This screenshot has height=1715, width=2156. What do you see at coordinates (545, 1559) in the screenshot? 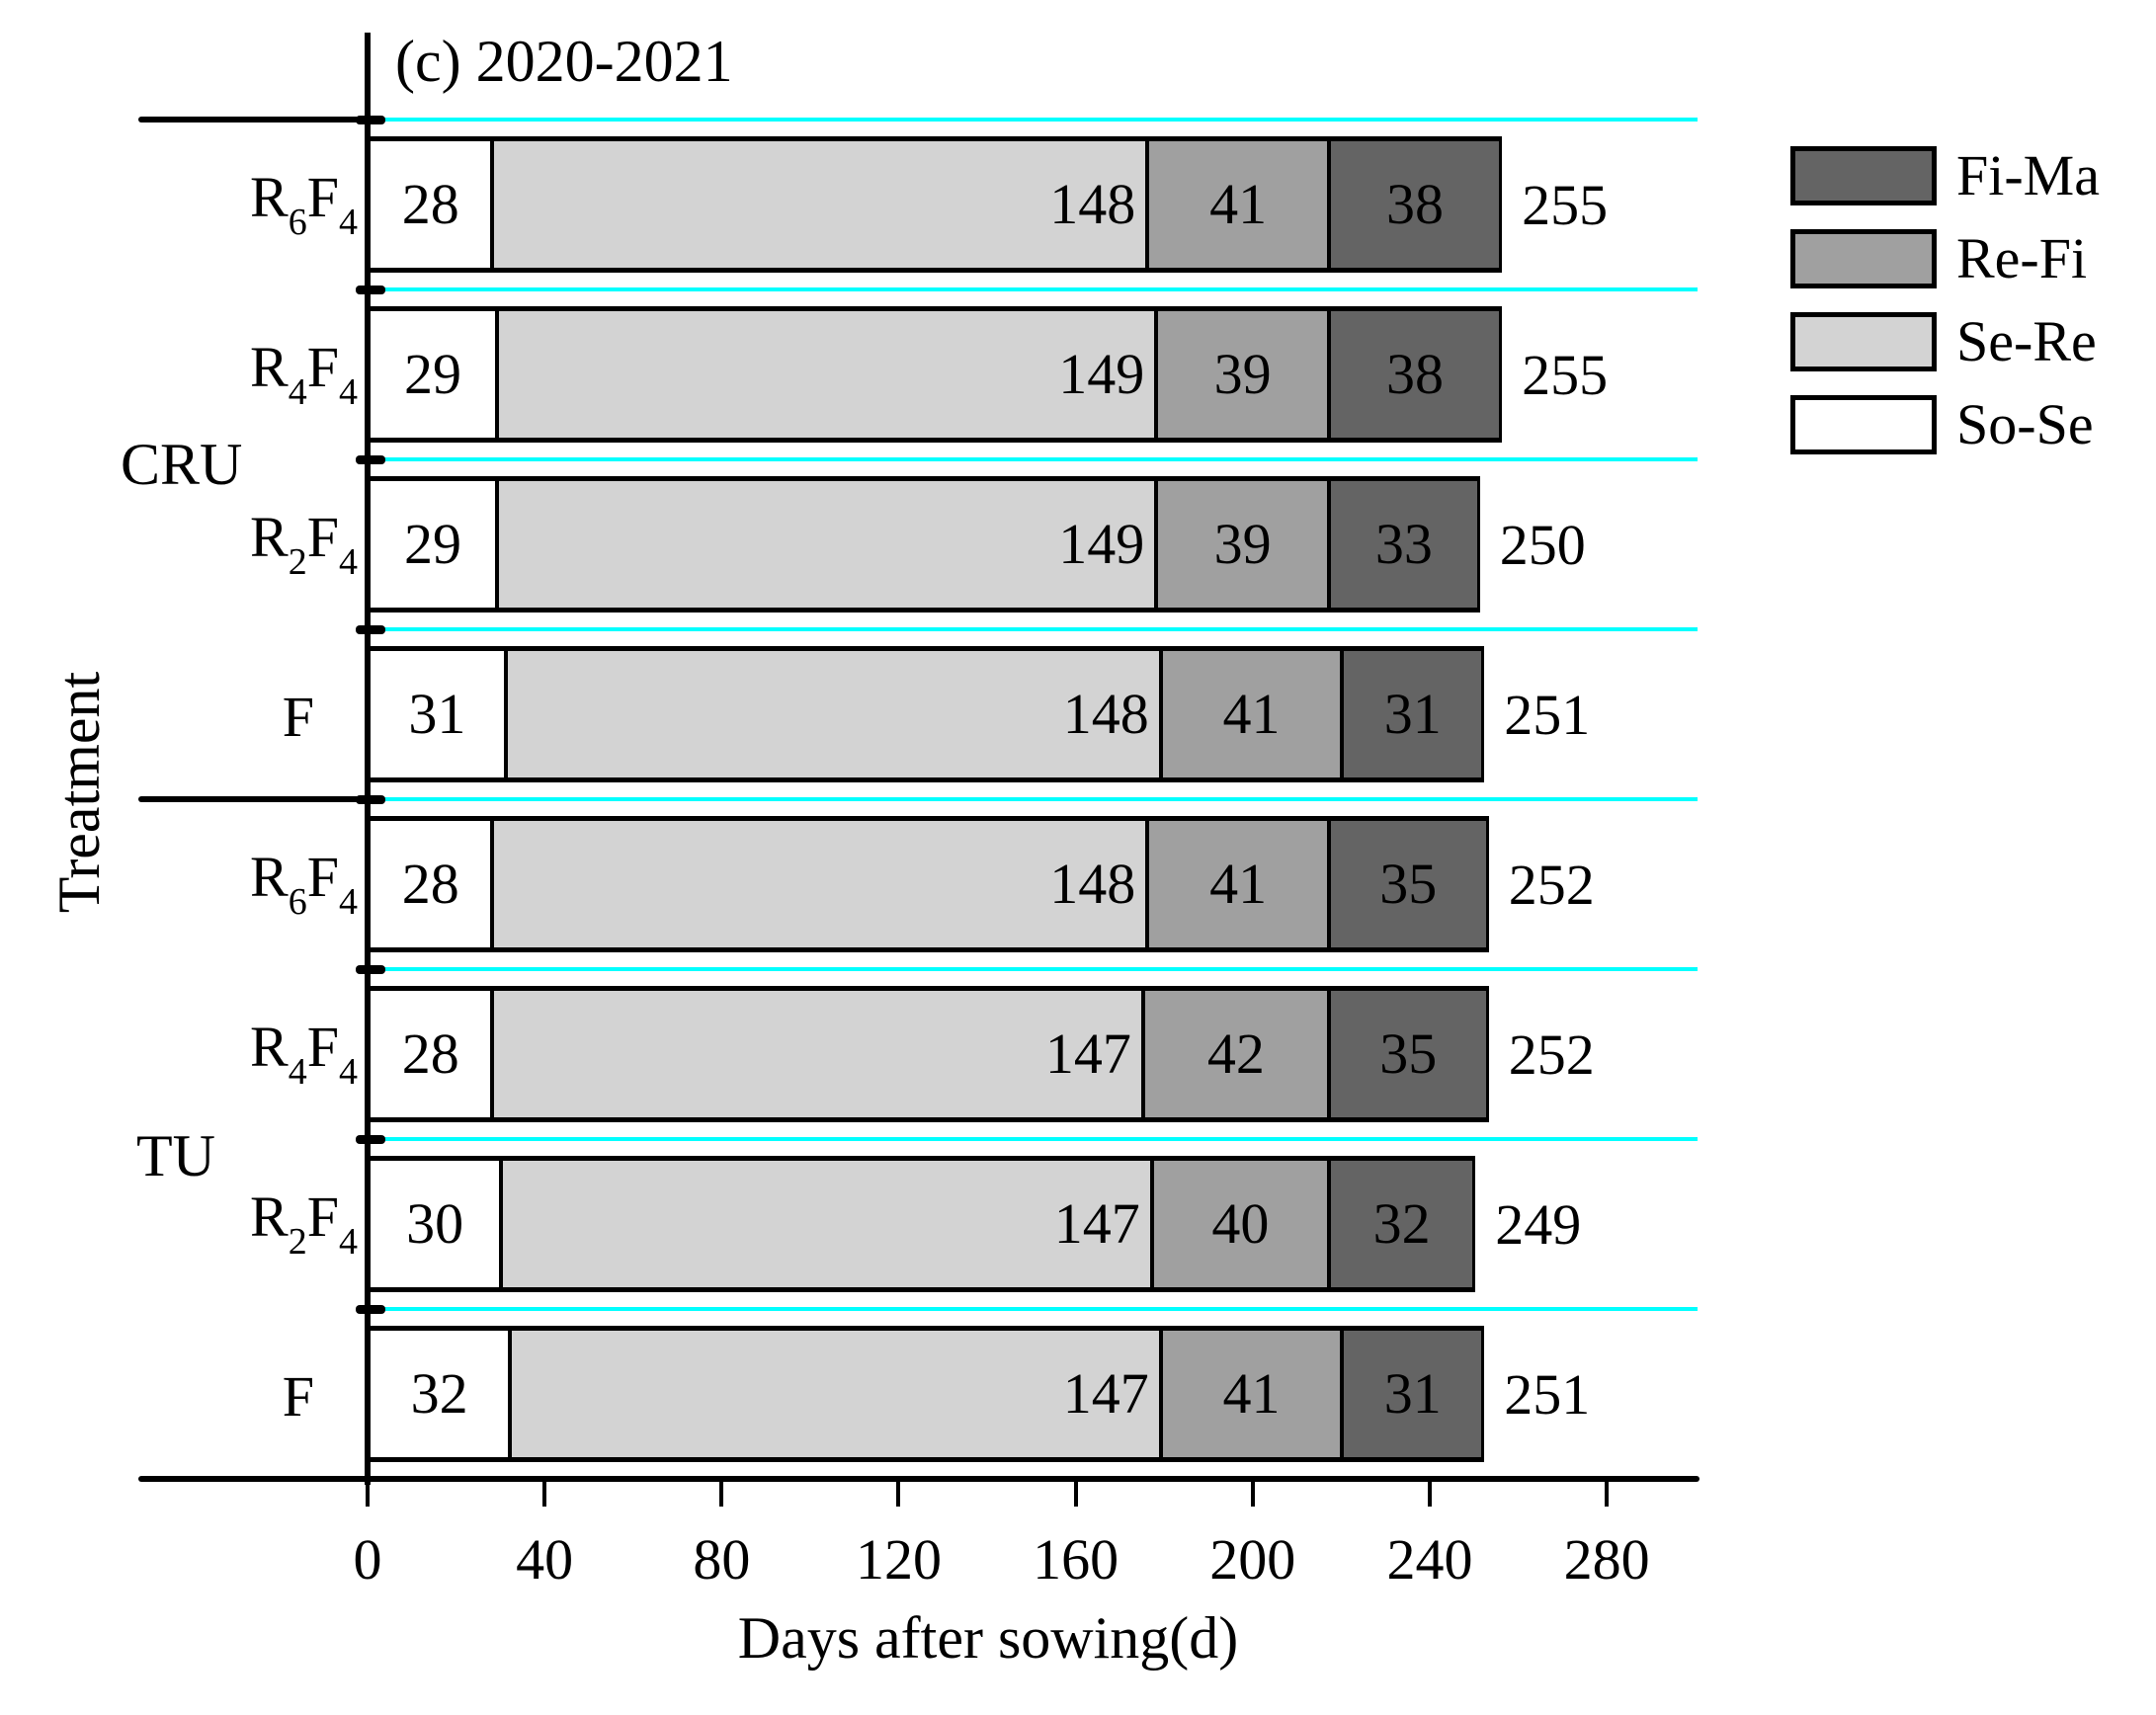
I see `x-tick-label: 40` at bounding box center [545, 1559].